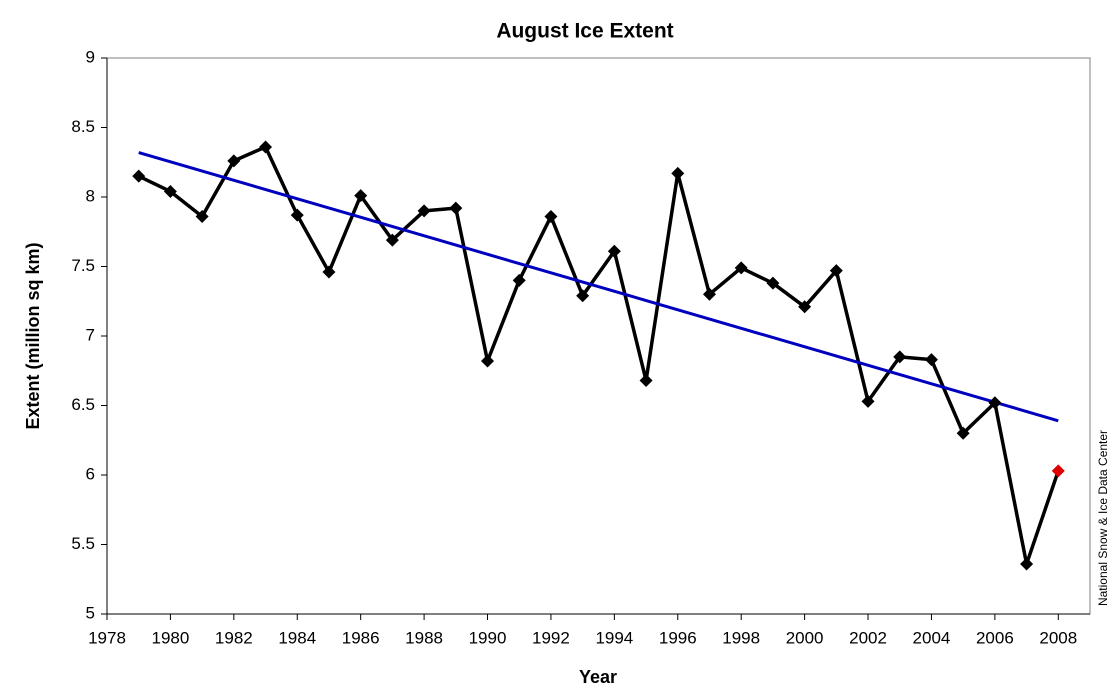 Image resolution: width=1120 pixels, height=697 pixels. What do you see at coordinates (297, 637) in the screenshot?
I see `x-tick-label: 1984` at bounding box center [297, 637].